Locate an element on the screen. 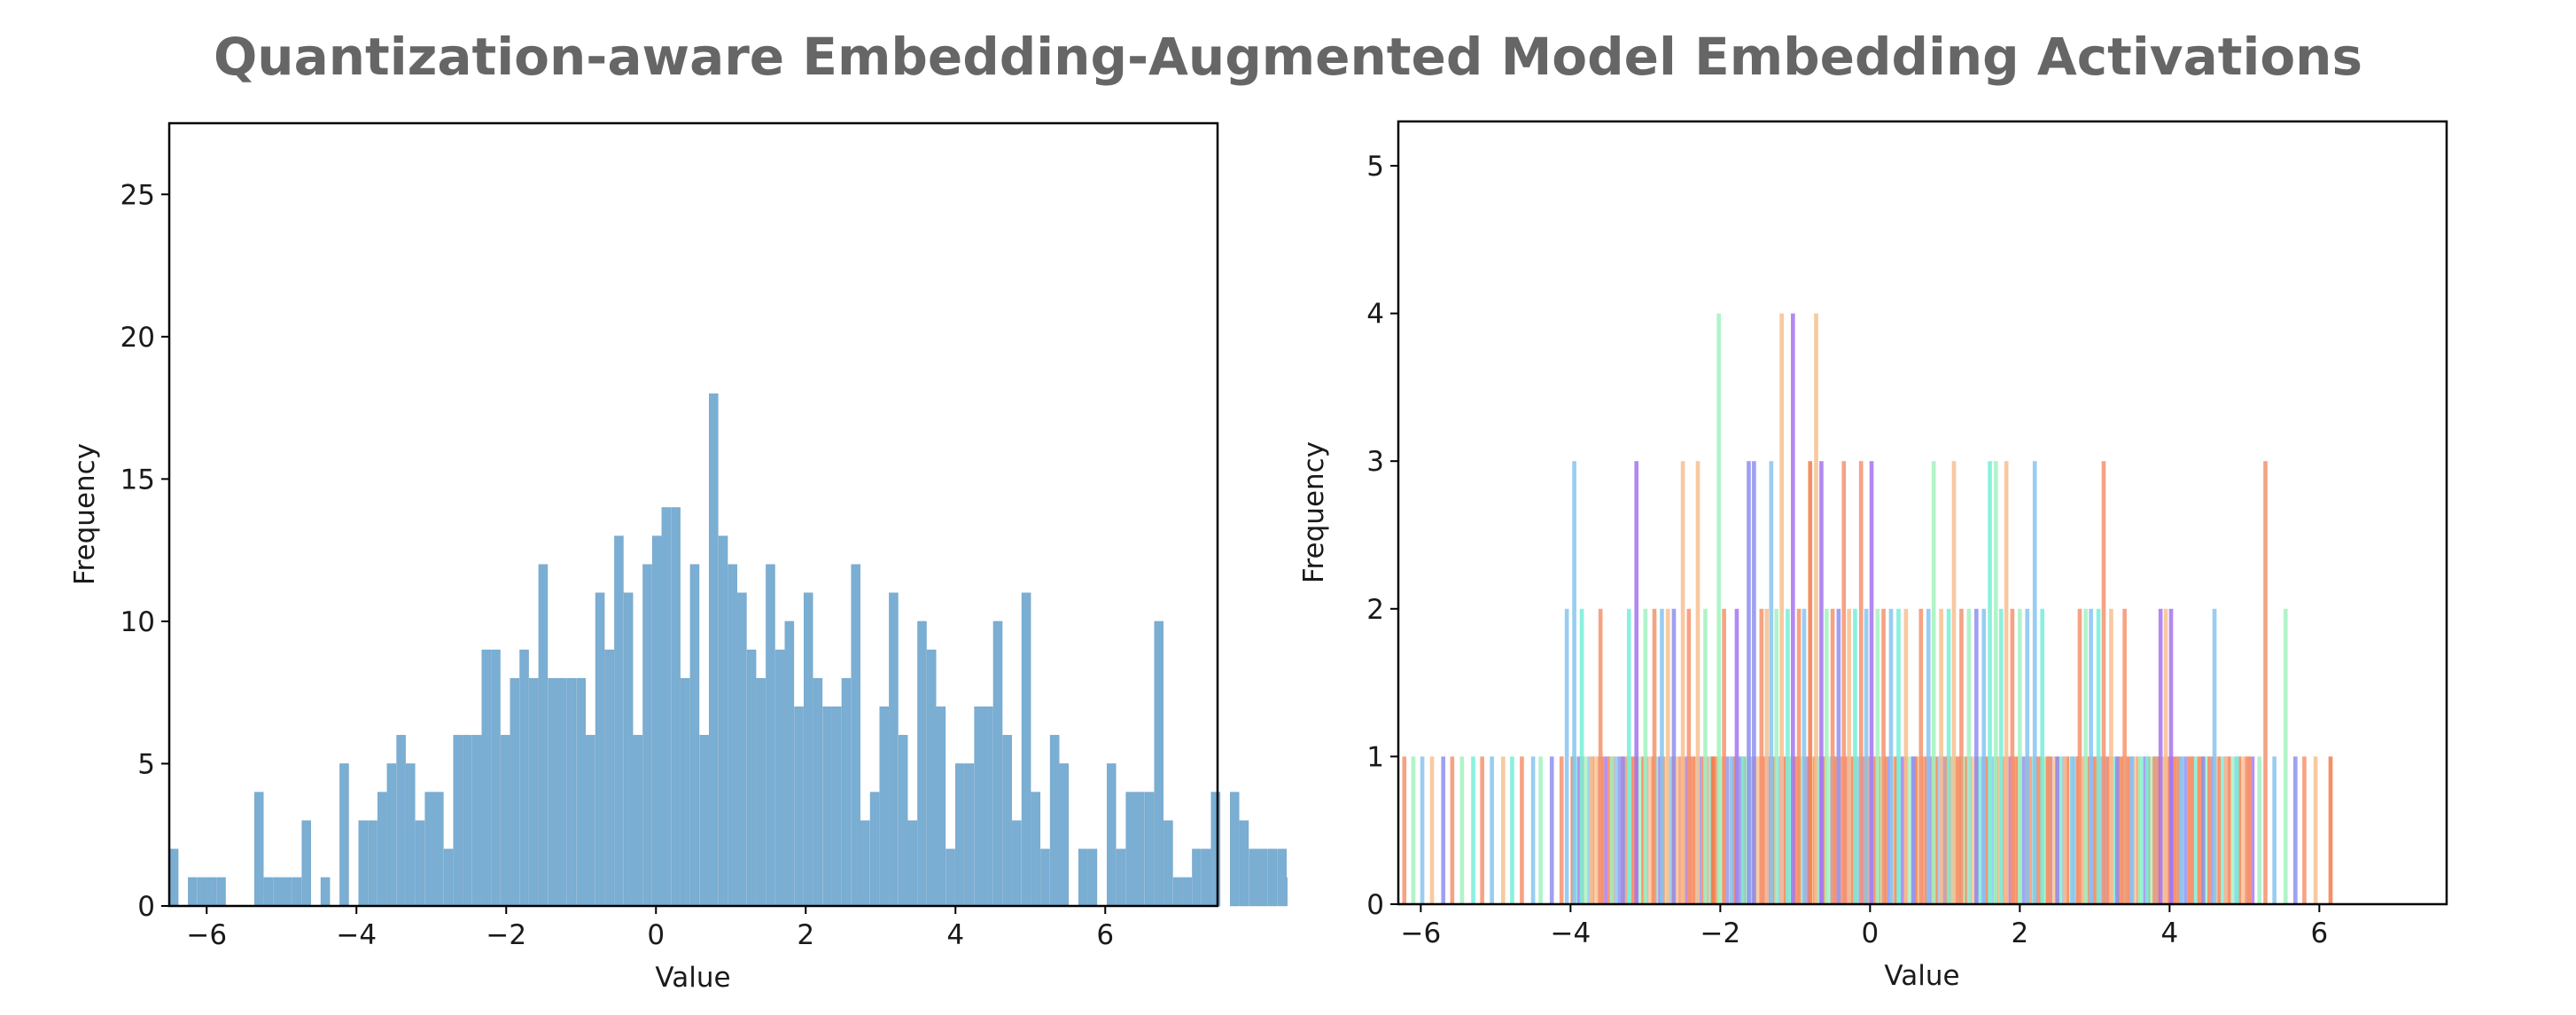 This screenshot has height=1015, width=2576. right-y-tick-label: 1 is located at coordinates (1375, 757).